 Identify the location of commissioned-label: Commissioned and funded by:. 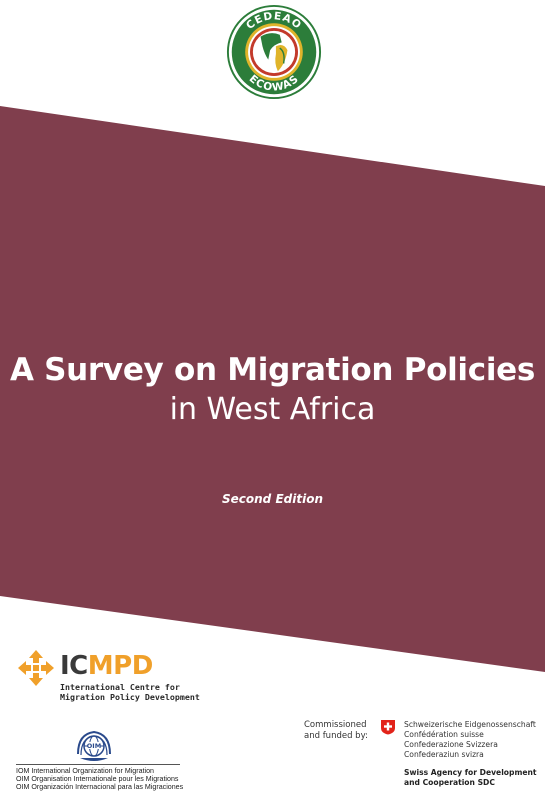
(336, 731).